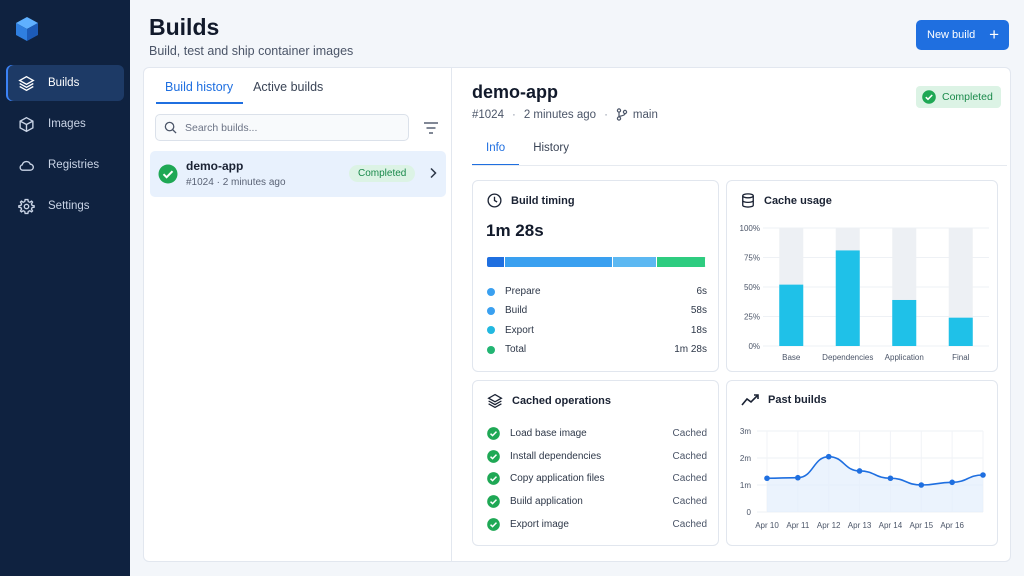  Describe the element at coordinates (433, 173) in the screenshot. I see `chevron-right-icon` at that location.